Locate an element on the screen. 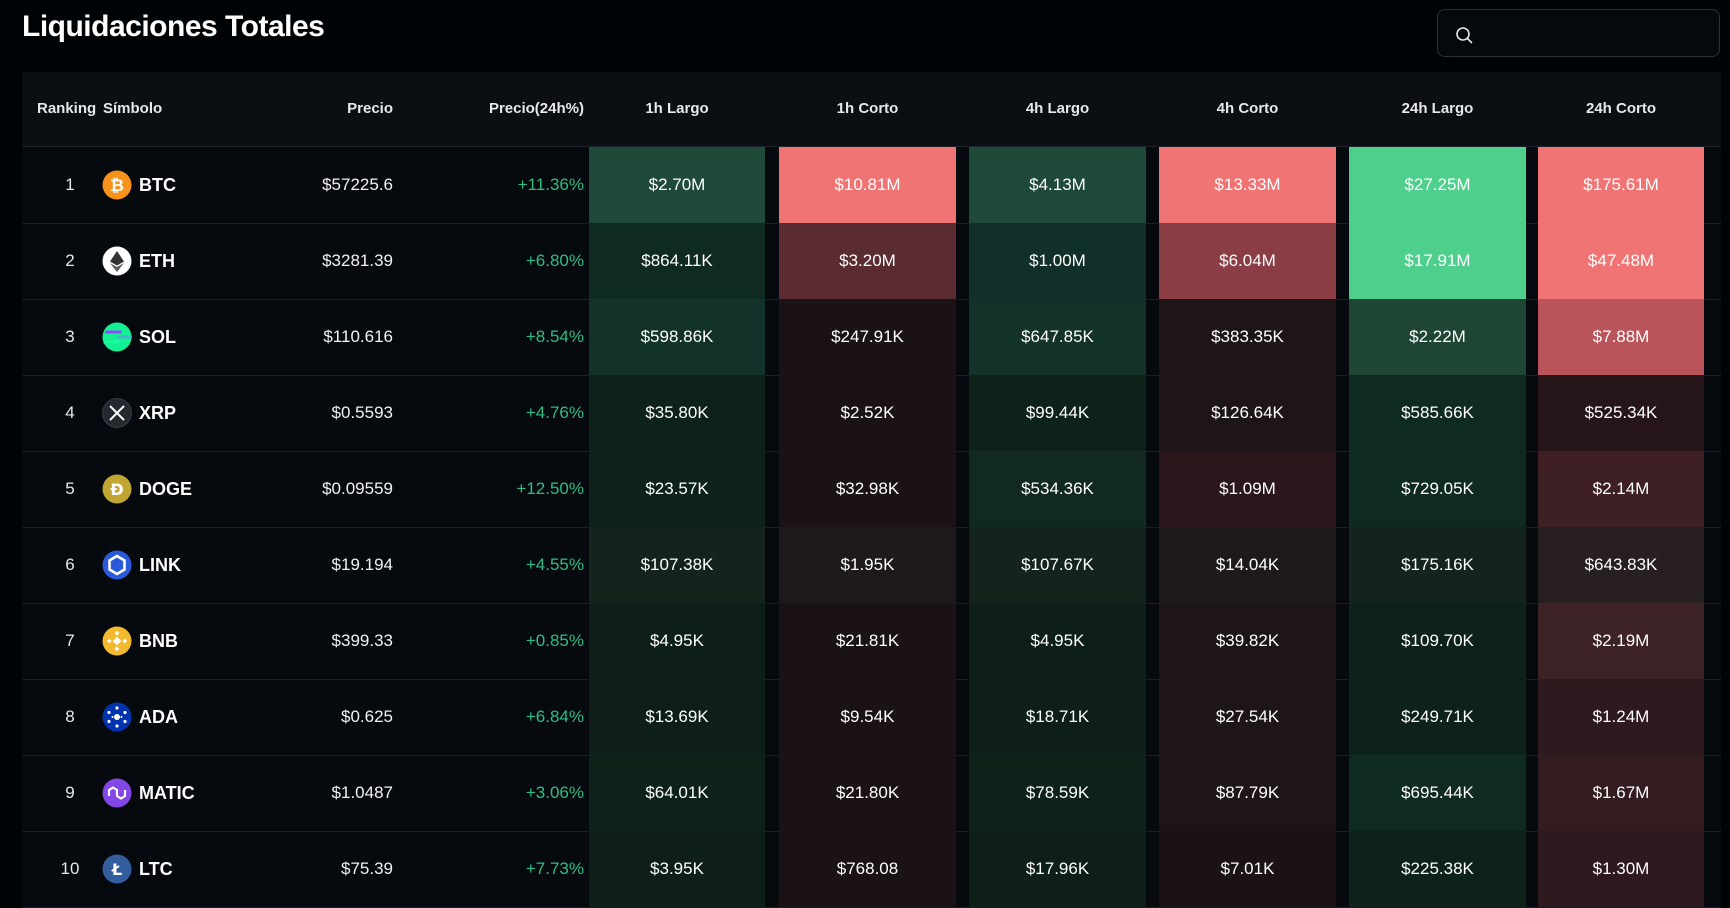 Image resolution: width=1730 pixels, height=908 pixels. symbol-cell: SOL is located at coordinates (172, 337).